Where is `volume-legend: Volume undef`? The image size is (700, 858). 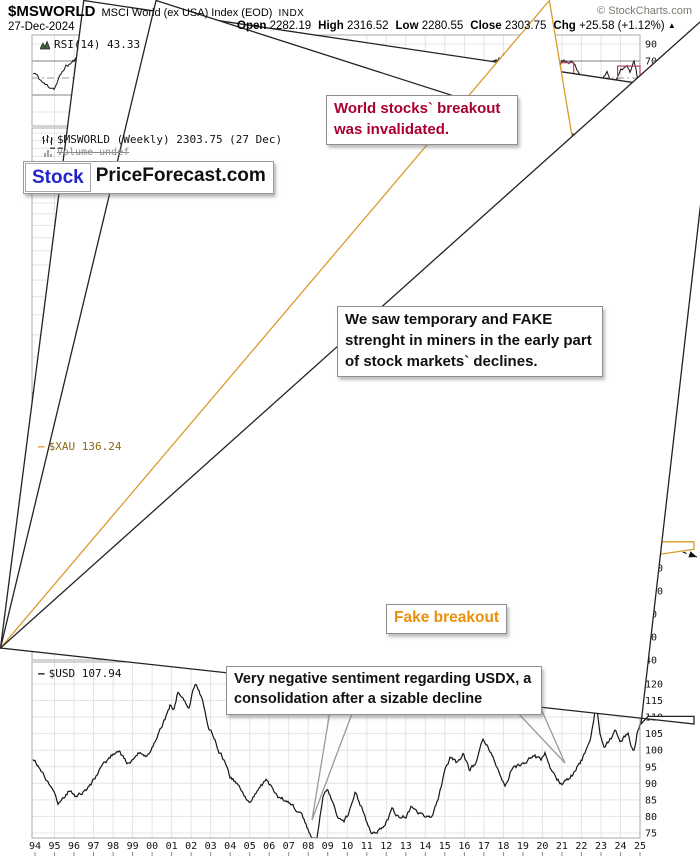
volume-legend: Volume undef is located at coordinates (86, 152).